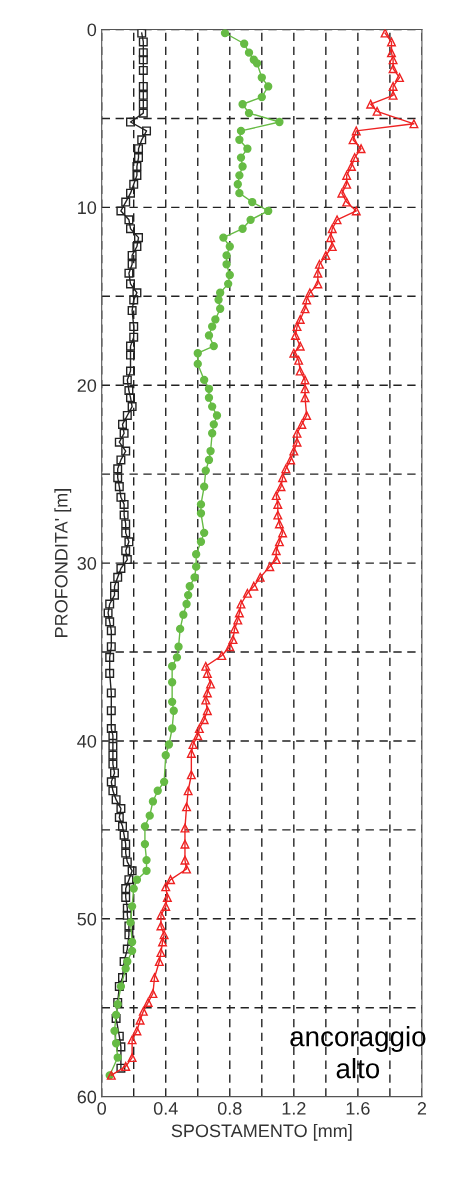  Describe the element at coordinates (87, 741) in the screenshot. I see `y-tick-label: 40` at that location.